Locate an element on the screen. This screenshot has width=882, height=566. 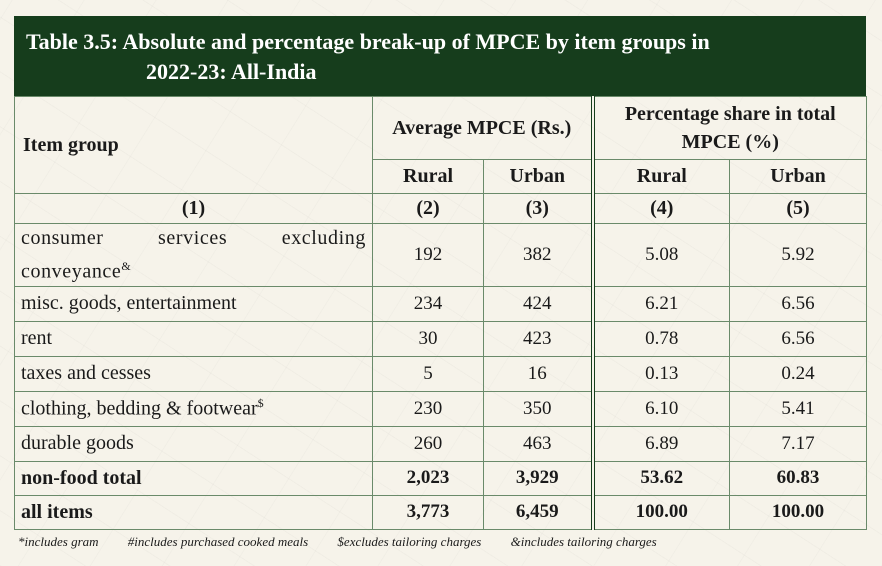
cell-rural-avg: 3,773 is located at coordinates (428, 512).